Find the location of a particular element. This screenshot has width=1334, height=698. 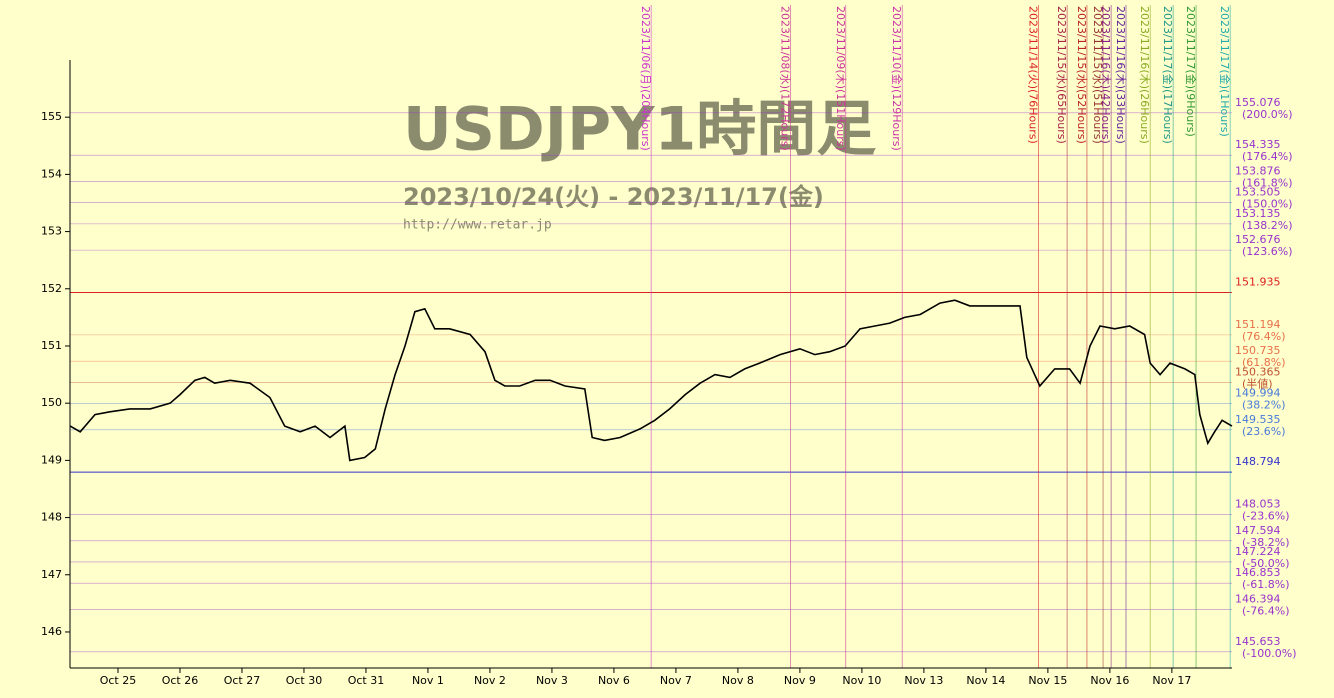

x-tick-label: Oct 30 is located at coordinates (304, 680).